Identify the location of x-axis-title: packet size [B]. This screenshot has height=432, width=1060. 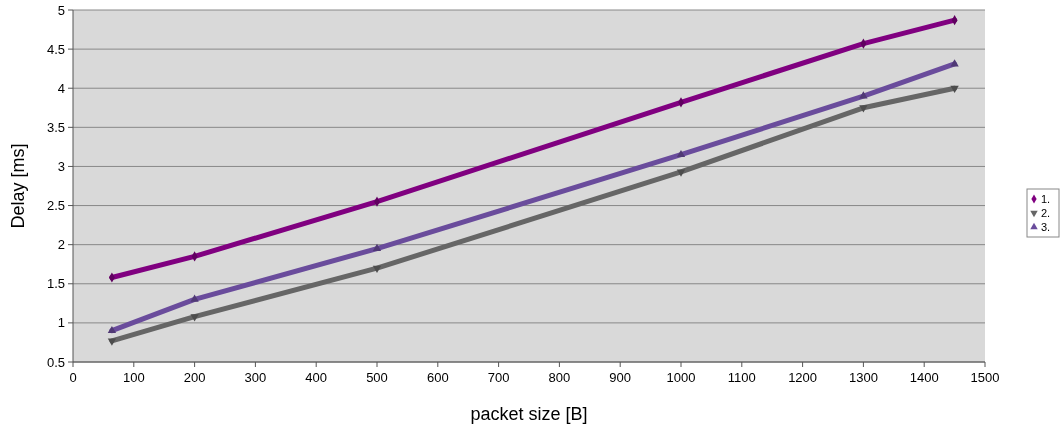
(529, 414).